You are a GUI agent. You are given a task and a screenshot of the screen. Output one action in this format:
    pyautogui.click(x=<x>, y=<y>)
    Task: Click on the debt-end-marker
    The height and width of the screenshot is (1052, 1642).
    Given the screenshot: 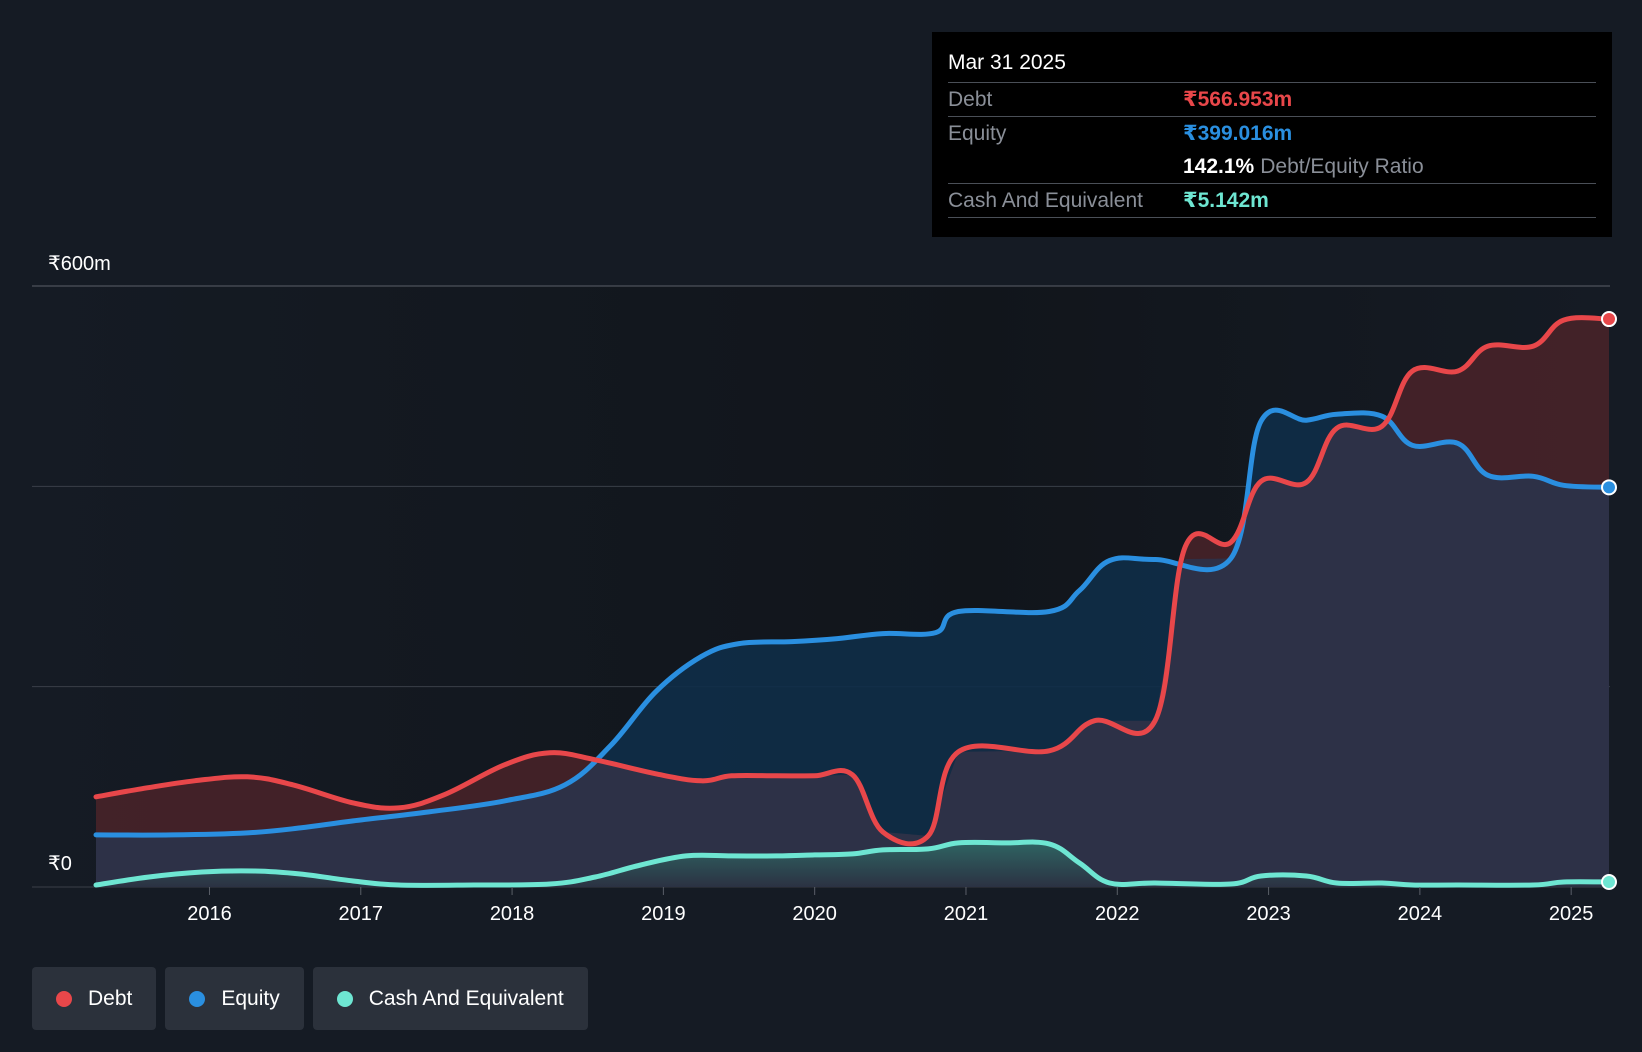 What is the action you would take?
    pyautogui.click(x=1609, y=319)
    